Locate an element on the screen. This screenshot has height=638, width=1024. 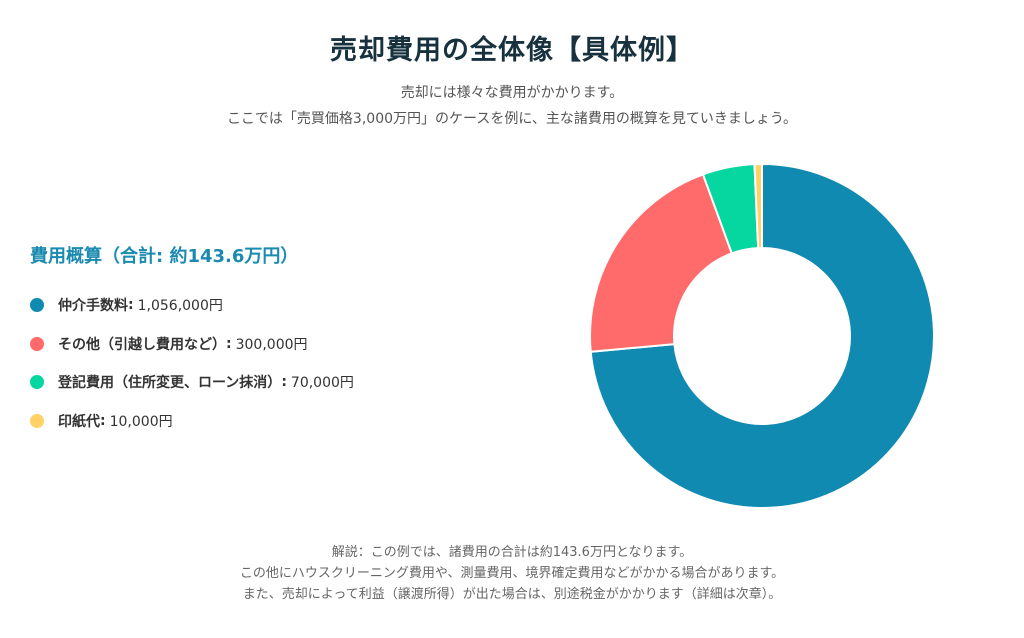
cost-summary-heading: 費用概算（合計: 約143.6万円） is located at coordinates (164, 256).